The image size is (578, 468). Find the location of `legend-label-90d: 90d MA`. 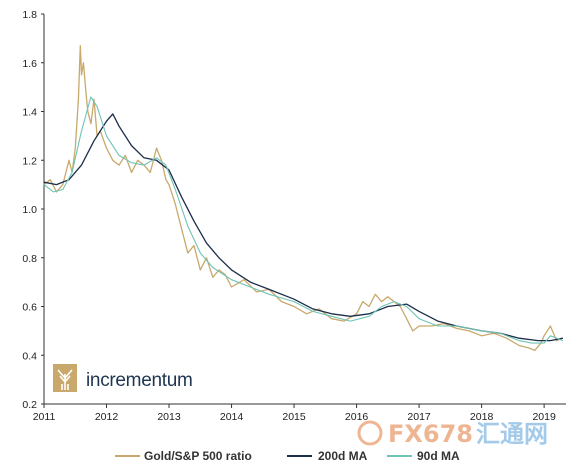

legend-label-90d: 90d MA is located at coordinates (438, 456).